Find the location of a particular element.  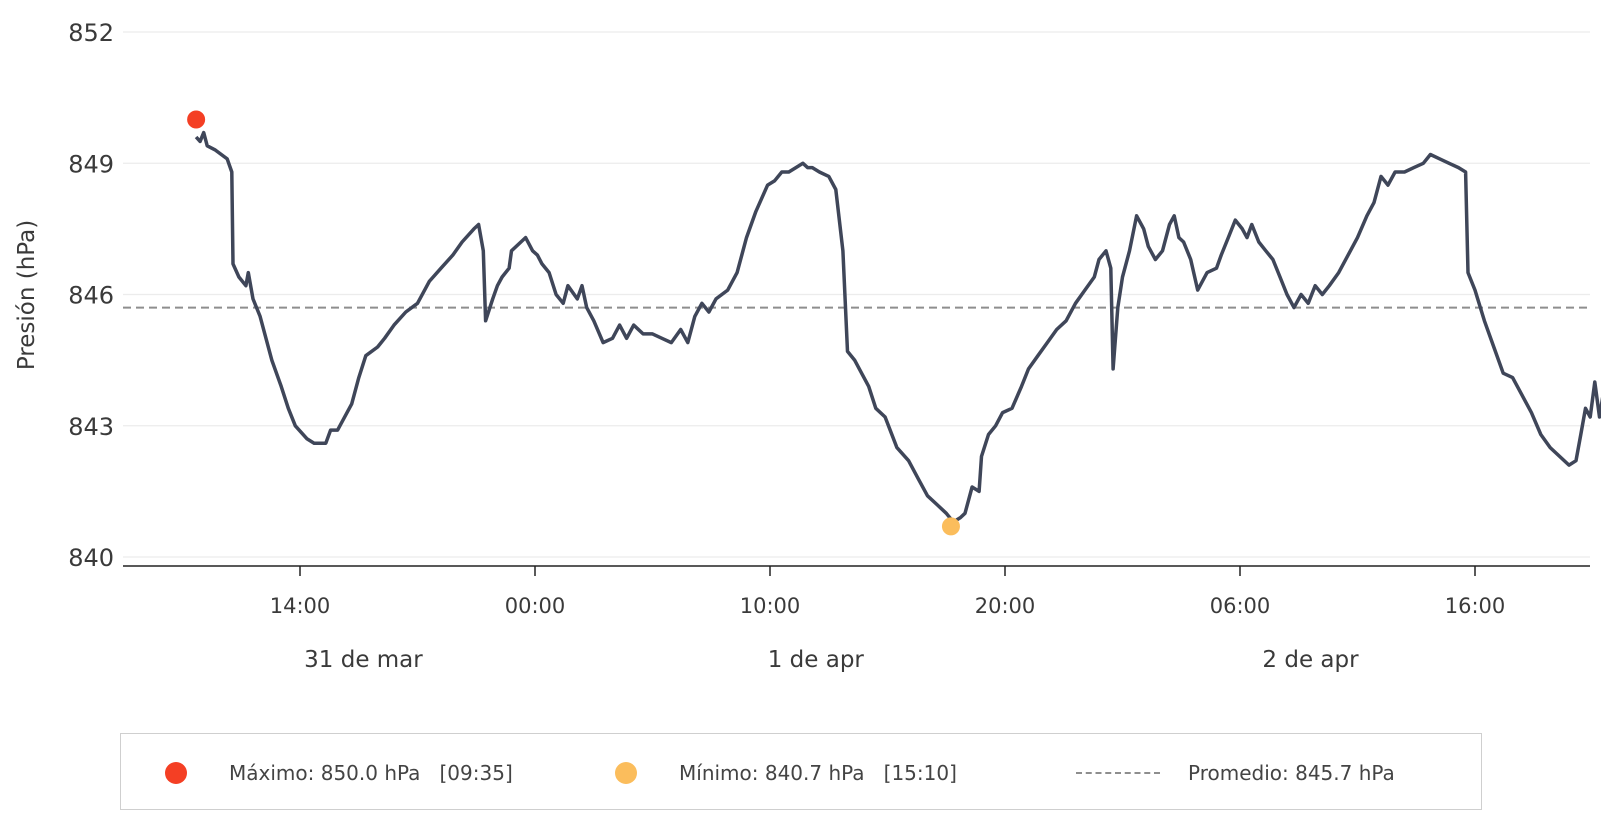

legend-label-mean: Promedio: 845.7 hPa is located at coordinates (1291, 772).